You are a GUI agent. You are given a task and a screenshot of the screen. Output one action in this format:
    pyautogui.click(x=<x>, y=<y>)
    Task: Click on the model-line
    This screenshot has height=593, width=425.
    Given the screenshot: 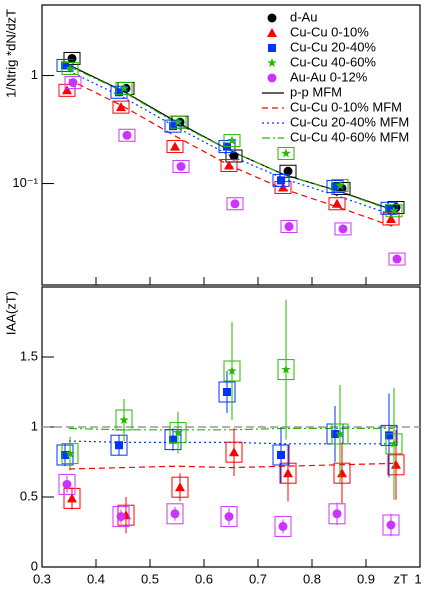 What is the action you would take?
    pyautogui.click(x=231, y=466)
    